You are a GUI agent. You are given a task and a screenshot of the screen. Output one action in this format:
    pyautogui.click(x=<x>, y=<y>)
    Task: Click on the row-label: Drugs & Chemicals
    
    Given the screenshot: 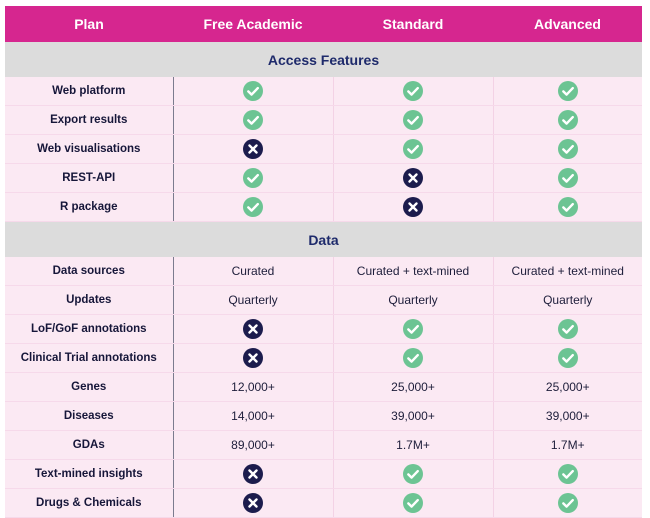 What is the action you would take?
    pyautogui.click(x=89, y=503)
    